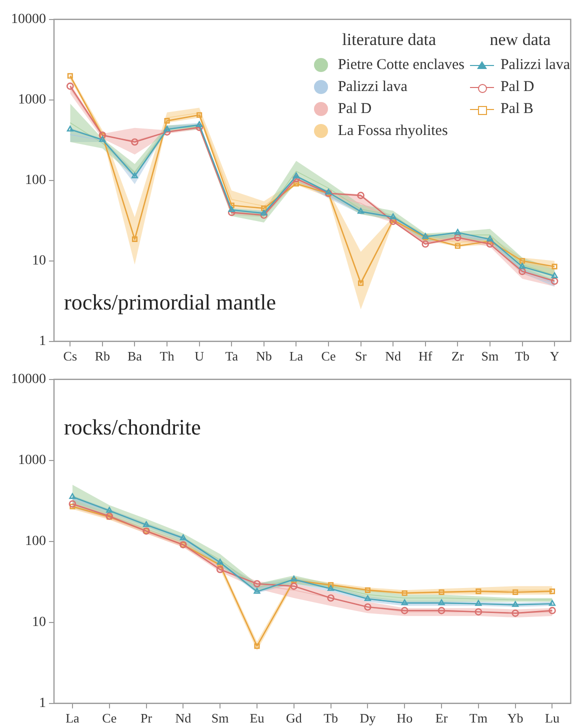 The height and width of the screenshot is (727, 576). What do you see at coordinates (146, 718) in the screenshot?
I see `x-tick-label: Pr` at bounding box center [146, 718].